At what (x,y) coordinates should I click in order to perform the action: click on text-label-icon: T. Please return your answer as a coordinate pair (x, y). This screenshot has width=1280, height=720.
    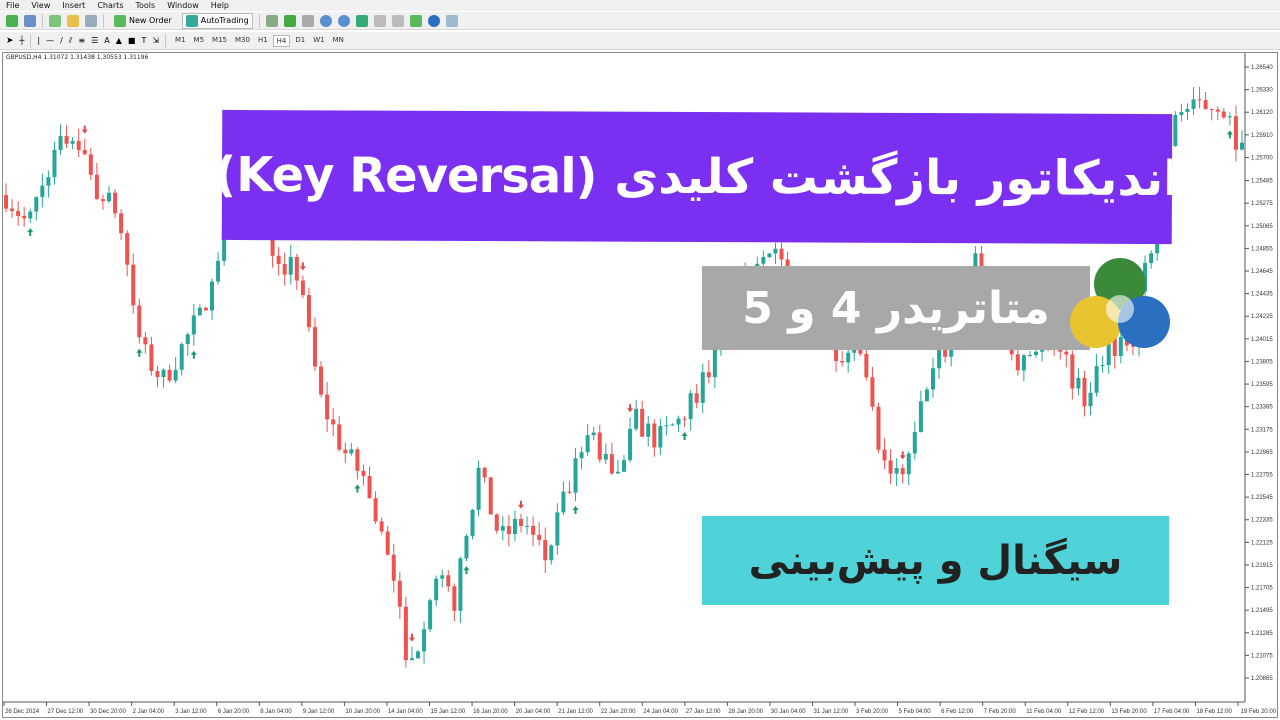
    Looking at the image, I should click on (144, 40).